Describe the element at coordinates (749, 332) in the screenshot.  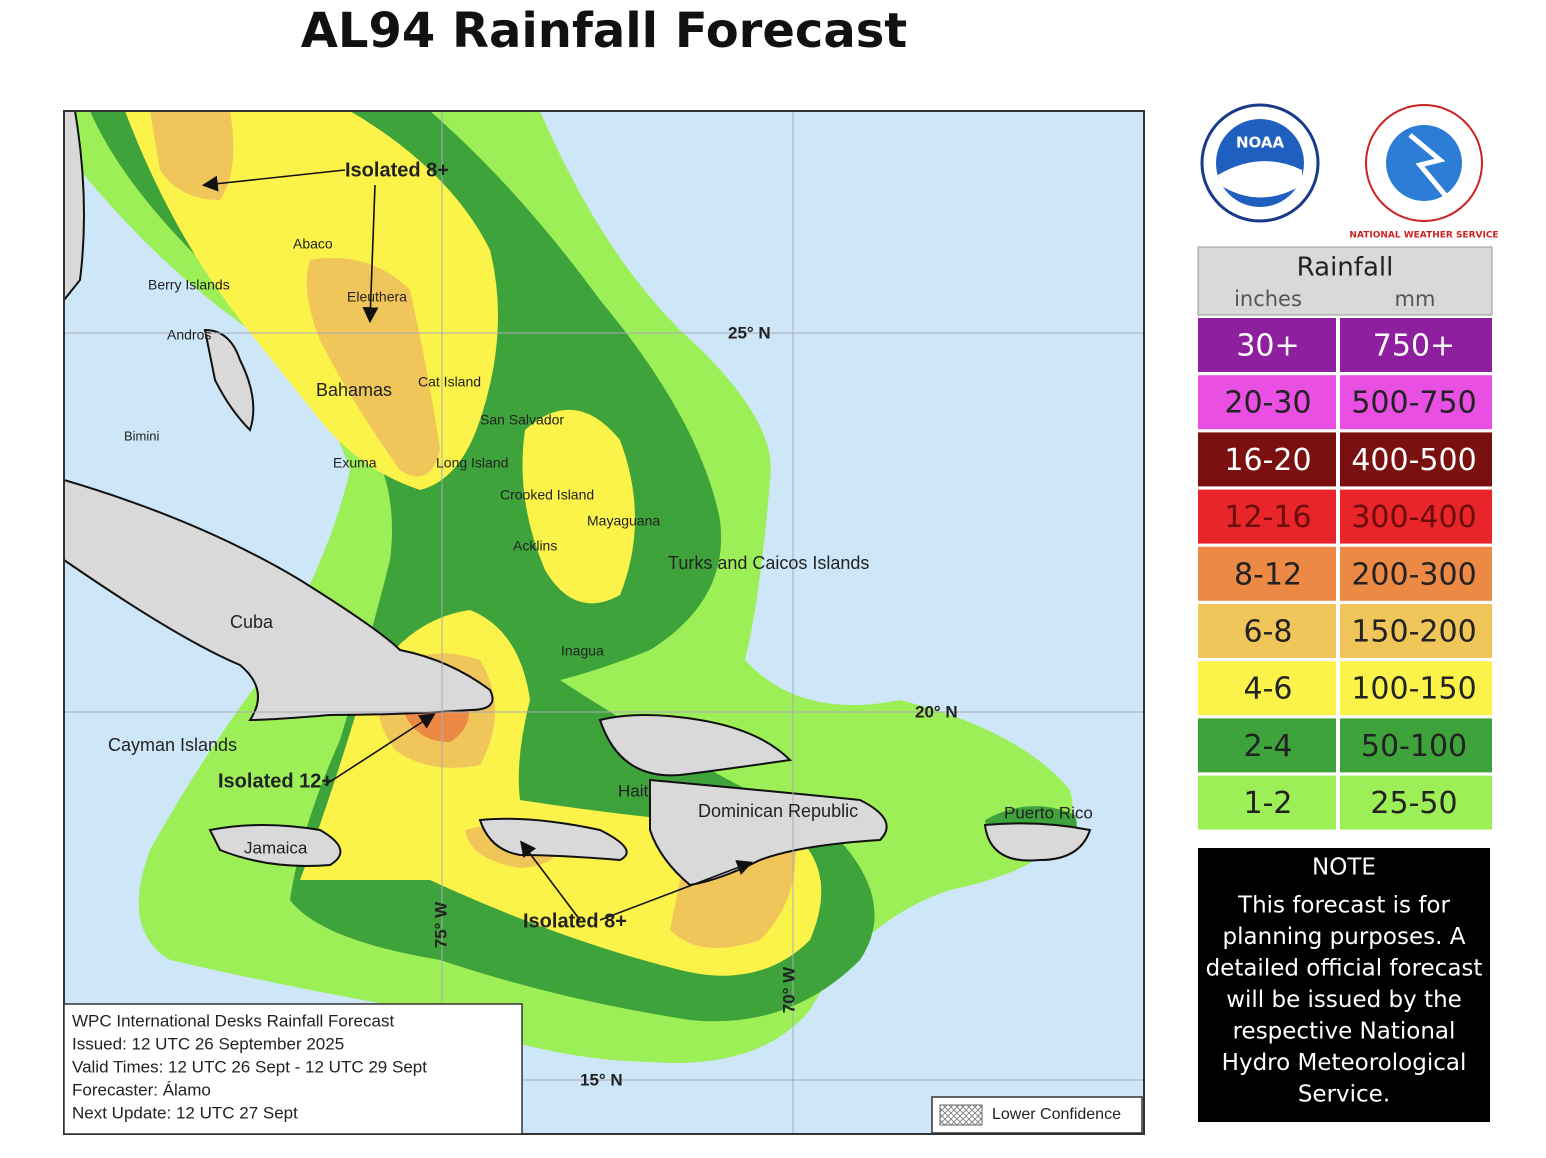
I see `grid-label: 25° N` at that location.